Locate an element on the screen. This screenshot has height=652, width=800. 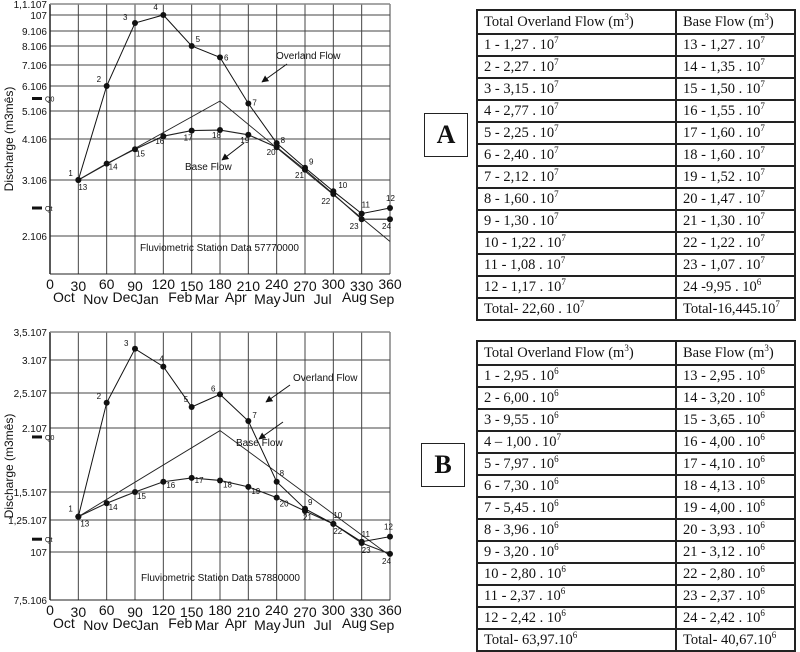
overland-flow-cell: 1 - 1,27 . 107 is located at coordinates (576, 45).